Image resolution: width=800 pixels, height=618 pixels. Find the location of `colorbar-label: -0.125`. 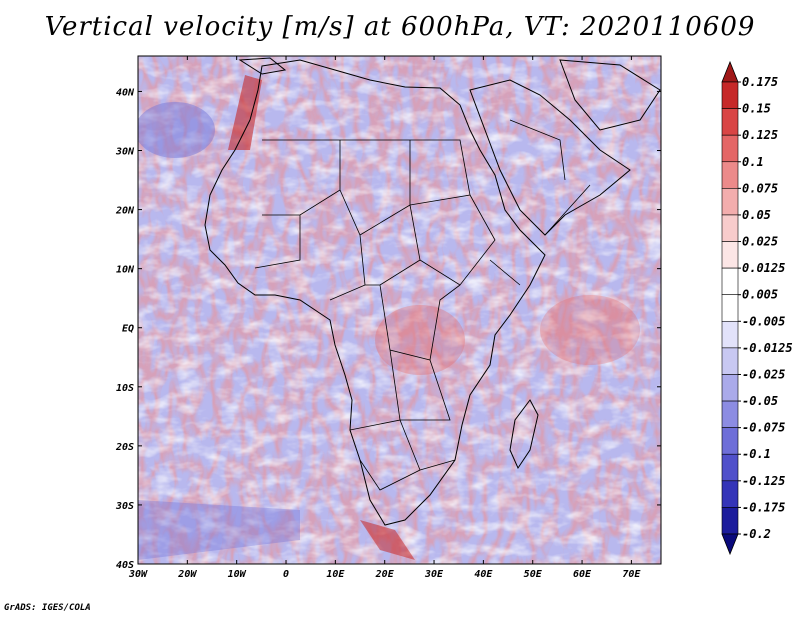

colorbar-label: -0.125 is located at coordinates (763, 481).